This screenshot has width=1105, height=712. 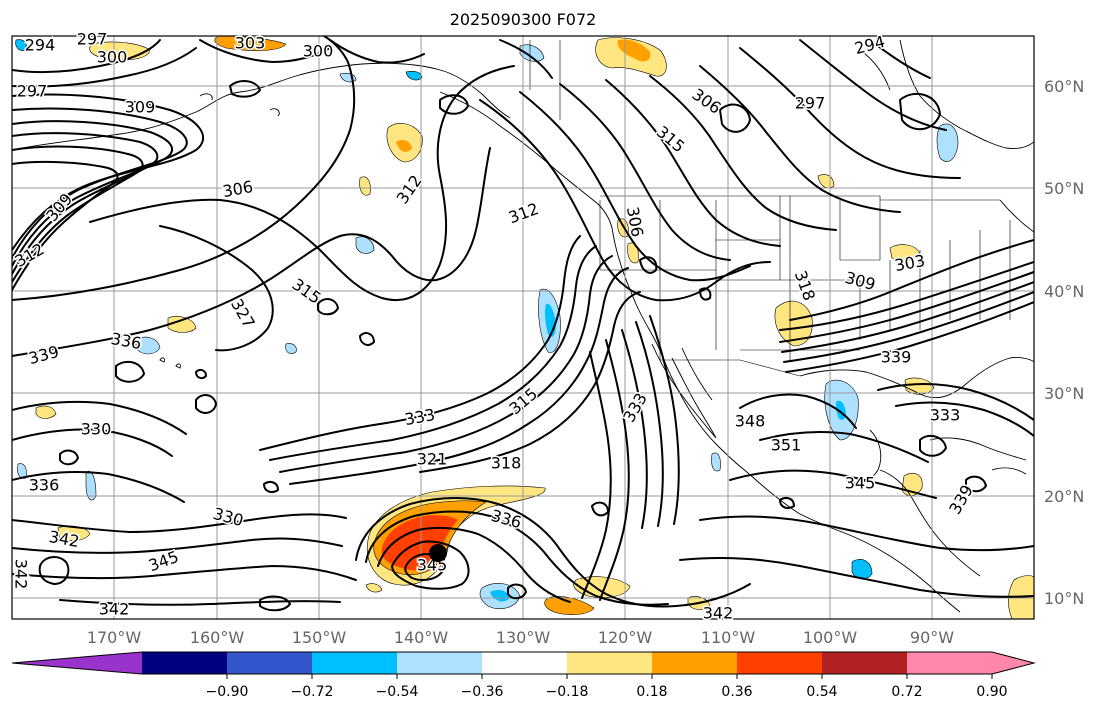 What do you see at coordinates (830, 637) in the screenshot?
I see `longitude-label: 100°W` at bounding box center [830, 637].